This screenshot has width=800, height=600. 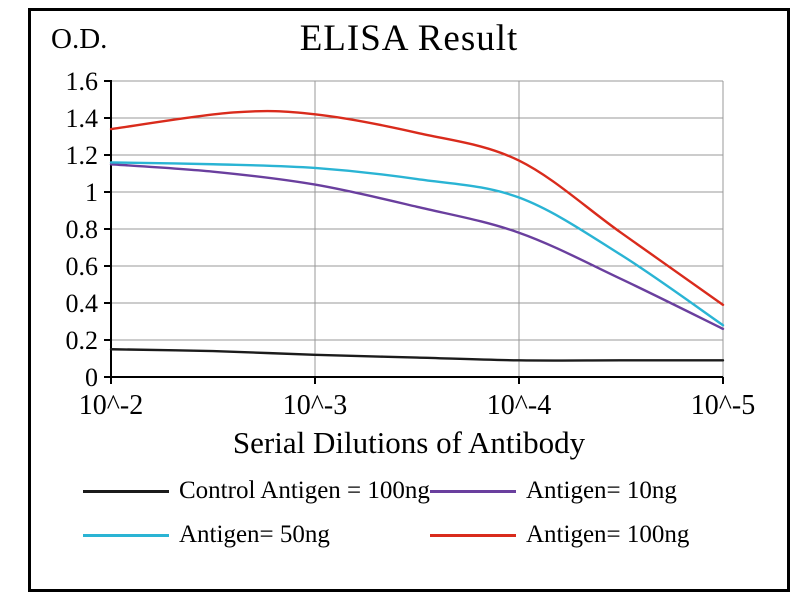 I want to click on x-tick-label: 10^-3, so click(x=315, y=404).